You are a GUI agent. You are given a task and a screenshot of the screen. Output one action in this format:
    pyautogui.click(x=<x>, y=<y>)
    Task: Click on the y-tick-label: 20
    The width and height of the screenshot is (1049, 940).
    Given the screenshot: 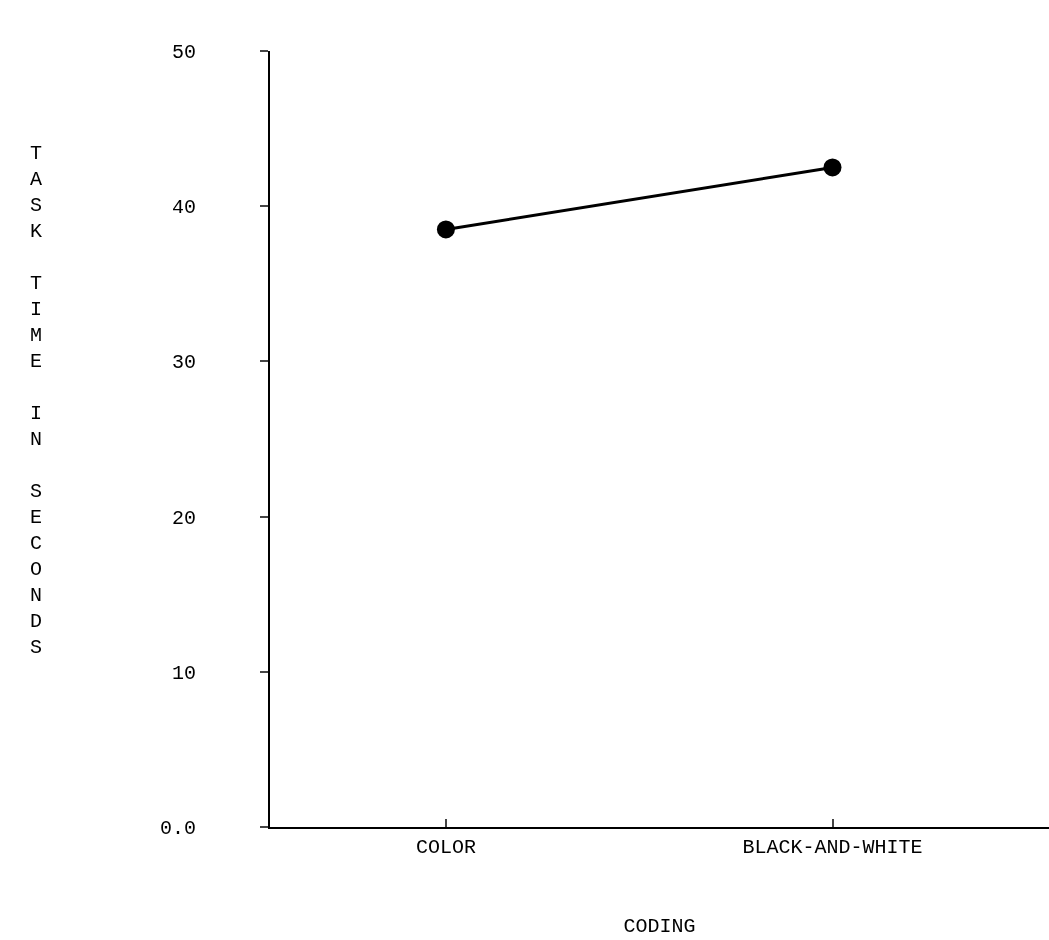 What is the action you would take?
    pyautogui.click(x=183, y=518)
    